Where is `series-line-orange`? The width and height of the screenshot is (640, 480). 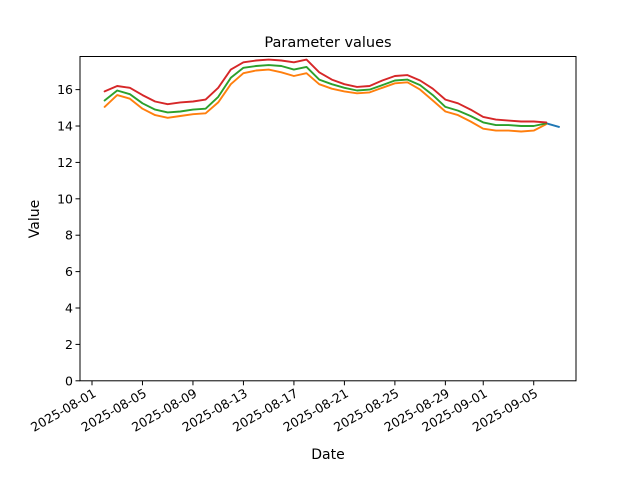
series-line-orange is located at coordinates (325, 100).